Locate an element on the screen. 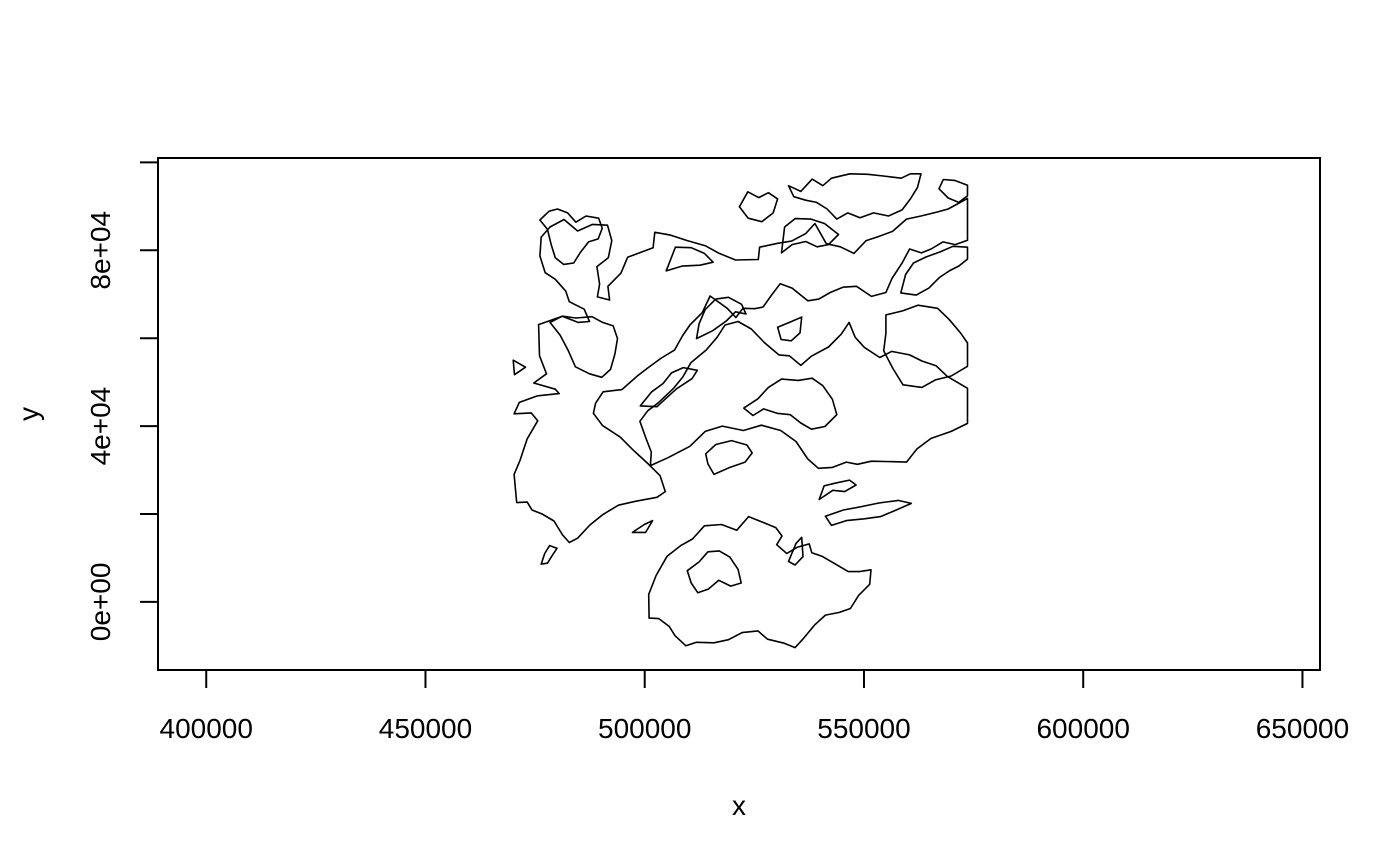 Image resolution: width=1400 pixels, height=866 pixels. polygon-central-east-region is located at coordinates (804, 395).